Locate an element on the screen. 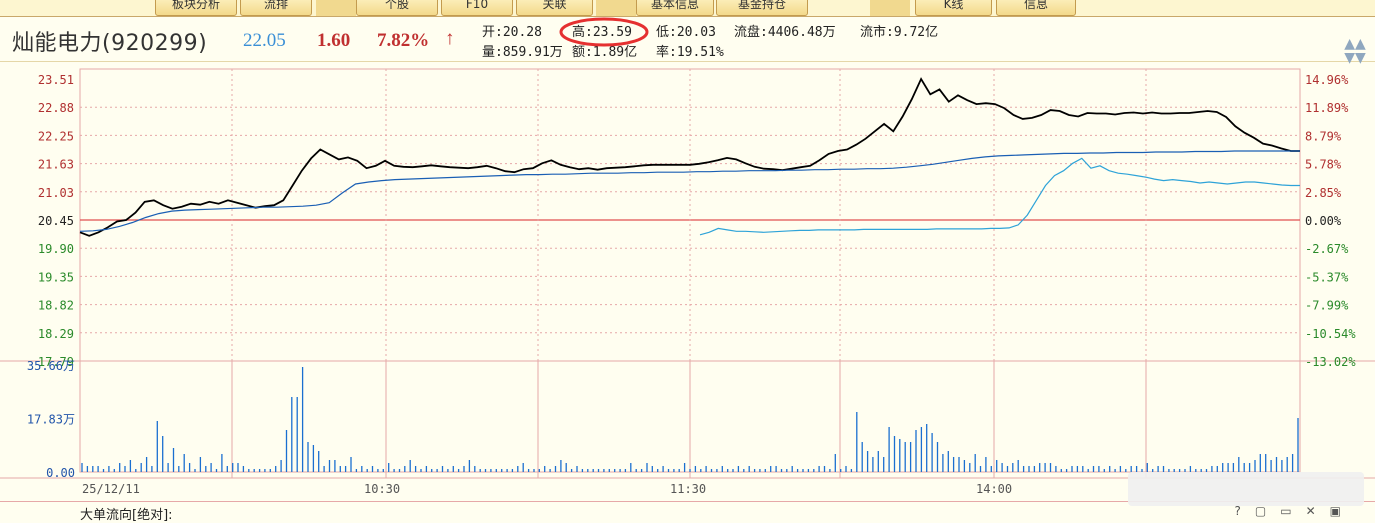  volume-y-tick-label: 0.00 is located at coordinates (60, 473).